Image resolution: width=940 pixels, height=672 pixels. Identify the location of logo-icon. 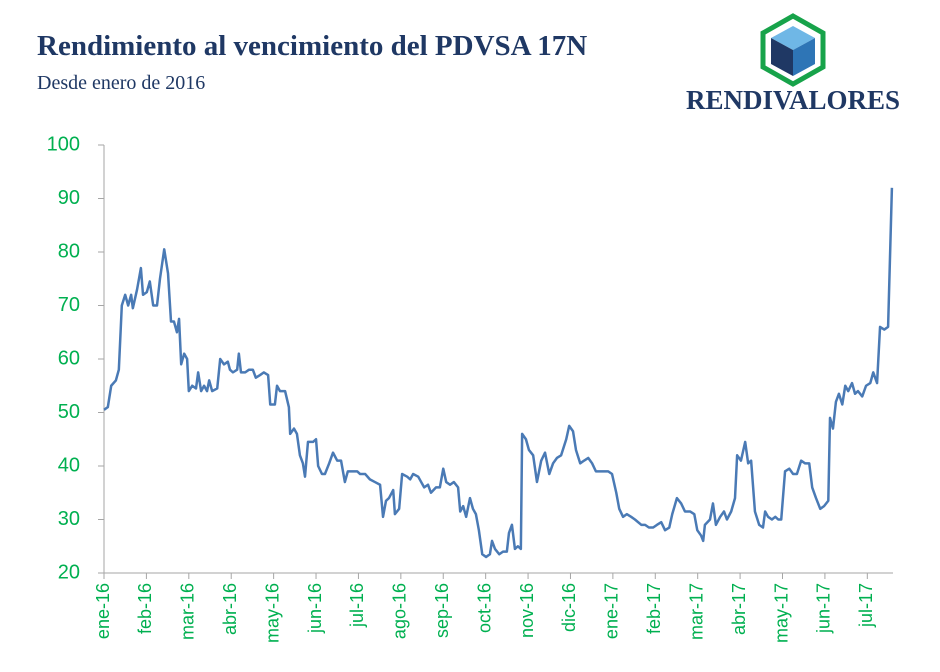
(793, 50).